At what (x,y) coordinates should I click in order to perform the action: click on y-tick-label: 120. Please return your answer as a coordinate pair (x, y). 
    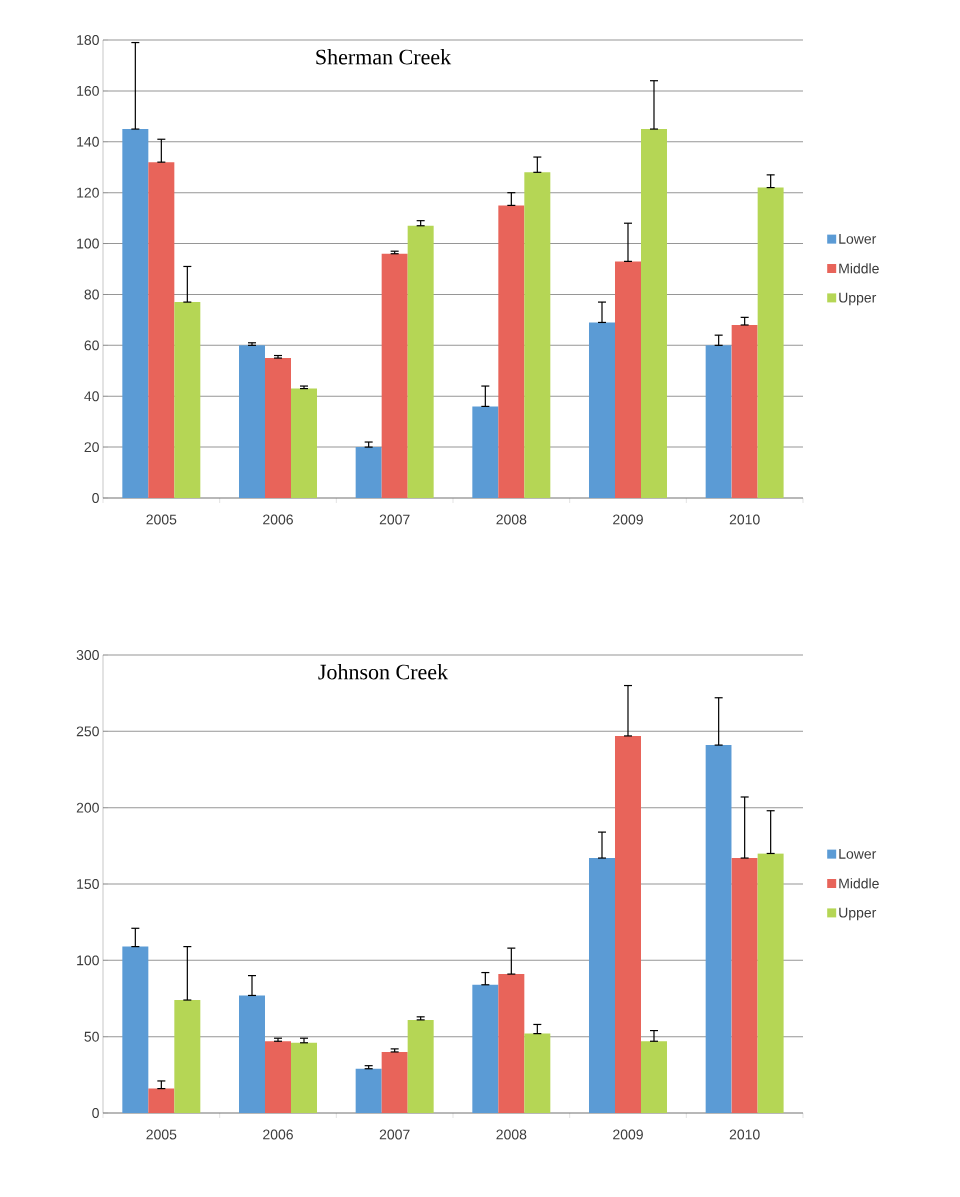
    Looking at the image, I should click on (88, 192).